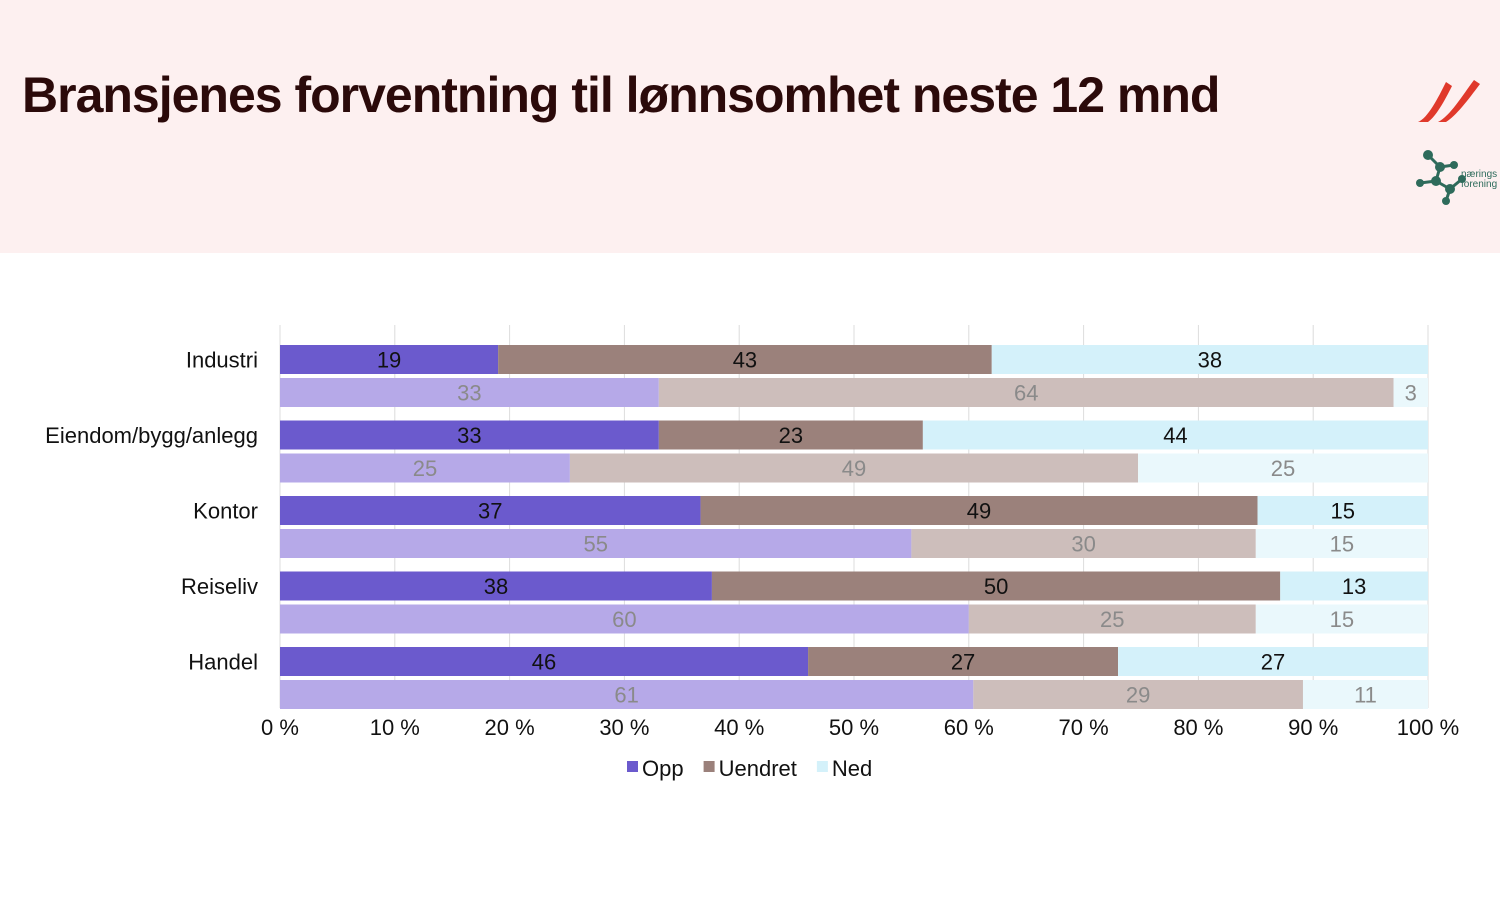  What do you see at coordinates (758, 768) in the screenshot?
I see `legend-label-uendret: Uendret` at bounding box center [758, 768].